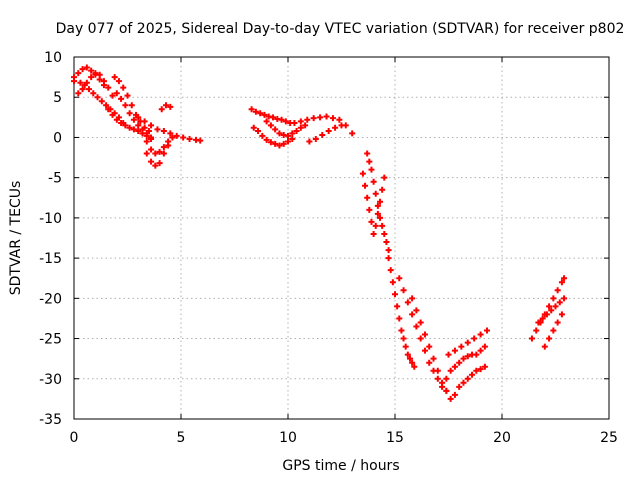 The width and height of the screenshot is (640, 480). What do you see at coordinates (50, 219) in the screenshot?
I see `y-tick-label: -10` at bounding box center [50, 219].